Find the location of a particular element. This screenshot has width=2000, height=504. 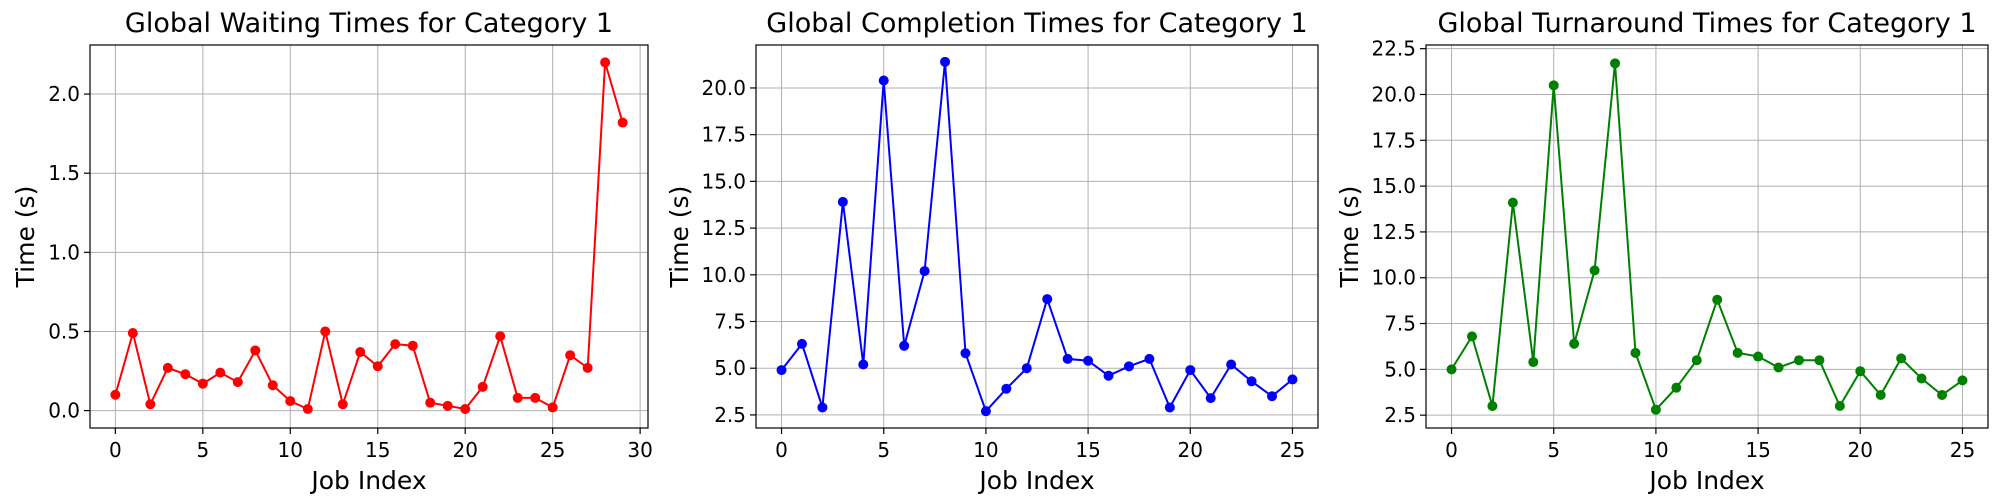

x-axis-label: Job Index is located at coordinates (1705, 480).